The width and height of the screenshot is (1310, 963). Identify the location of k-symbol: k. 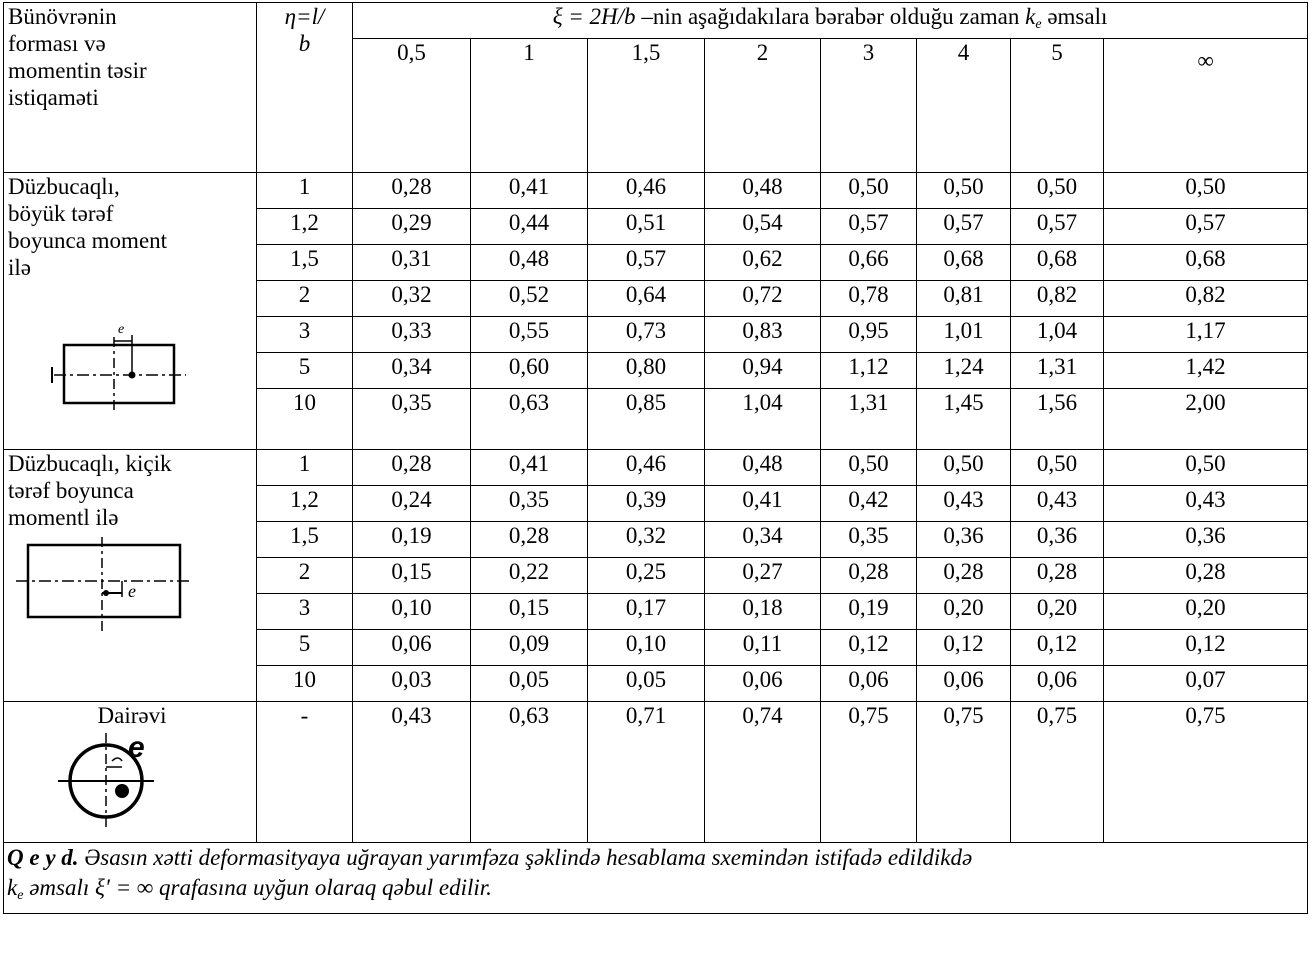
(1030, 16).